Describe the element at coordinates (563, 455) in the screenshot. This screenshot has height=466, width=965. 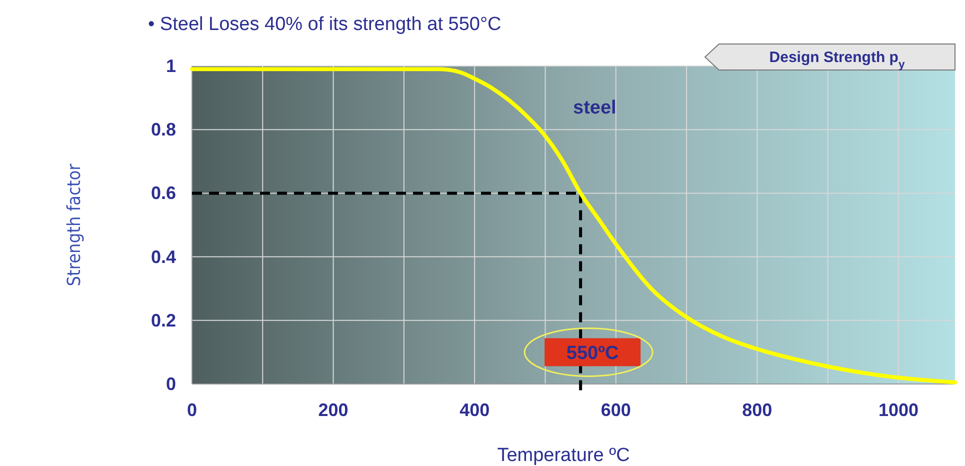
I see `x-axis-title: Temperature ºC` at that location.